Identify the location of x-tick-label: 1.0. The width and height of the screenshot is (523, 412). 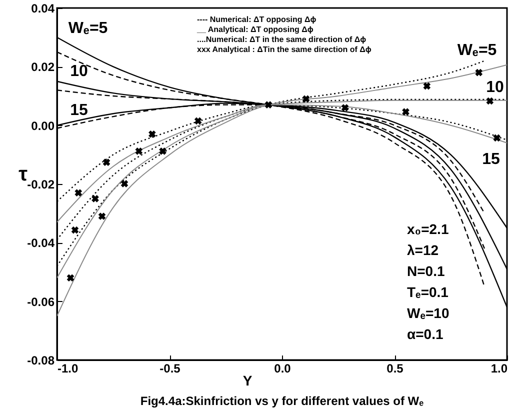
(499, 369).